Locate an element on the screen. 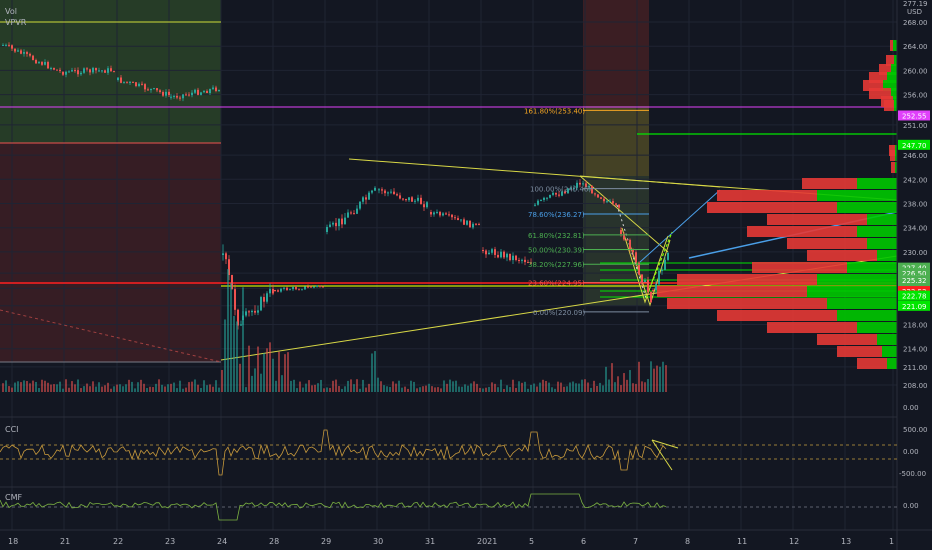  time-axis: 18 21 22 23 24 28 29 30 31 2021 5 6 7 8 11 12 13 1 is located at coordinates (451, 541).